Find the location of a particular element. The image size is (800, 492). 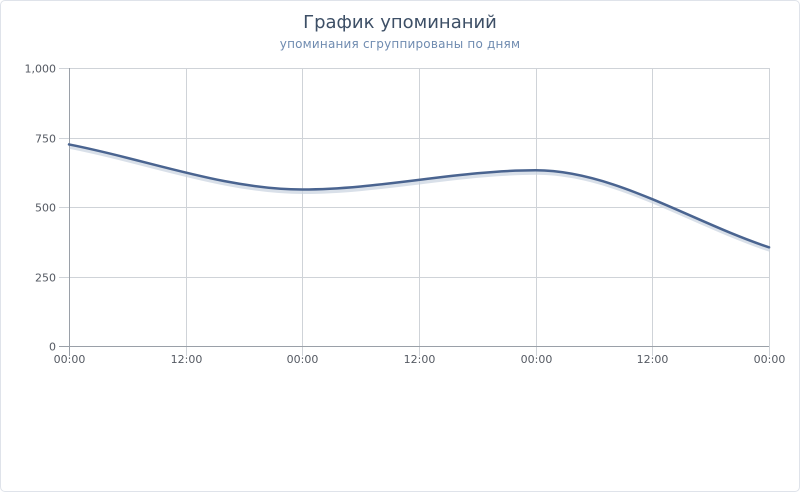

y-tick-label: 500 is located at coordinates (45, 208).